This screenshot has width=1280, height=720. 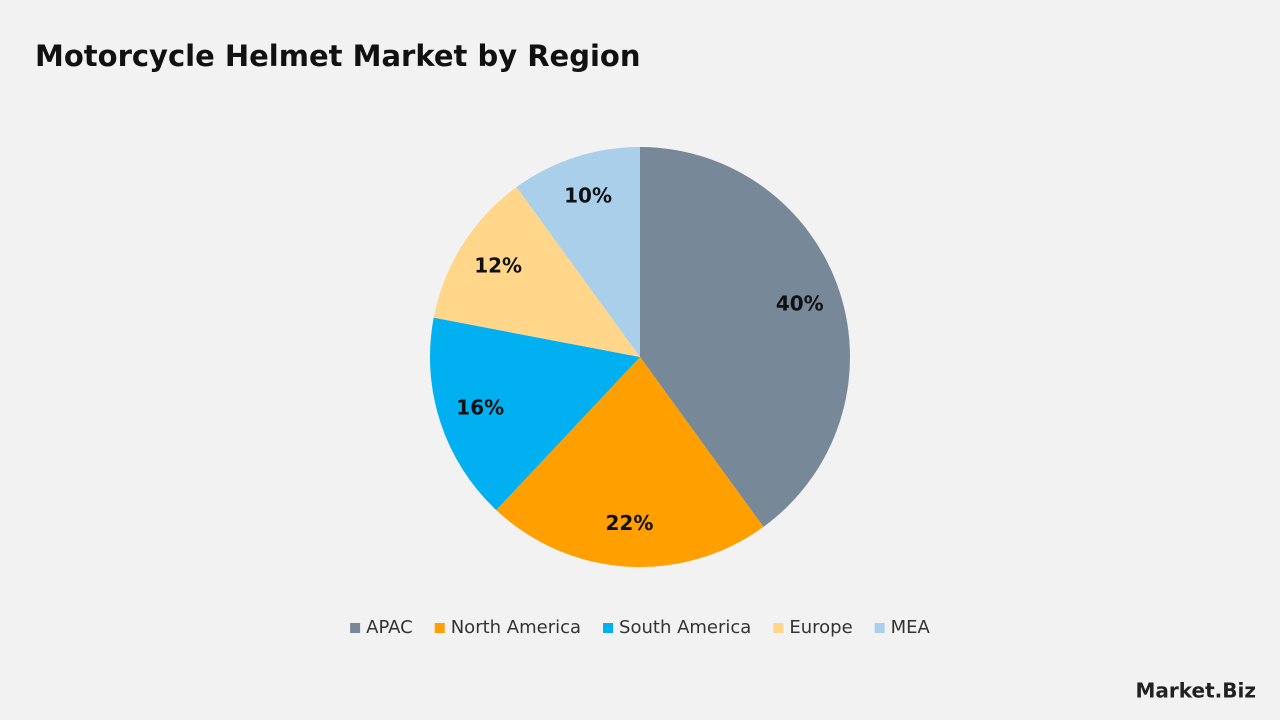 What do you see at coordinates (1196, 691) in the screenshot?
I see `watermark: Market.Biz` at bounding box center [1196, 691].